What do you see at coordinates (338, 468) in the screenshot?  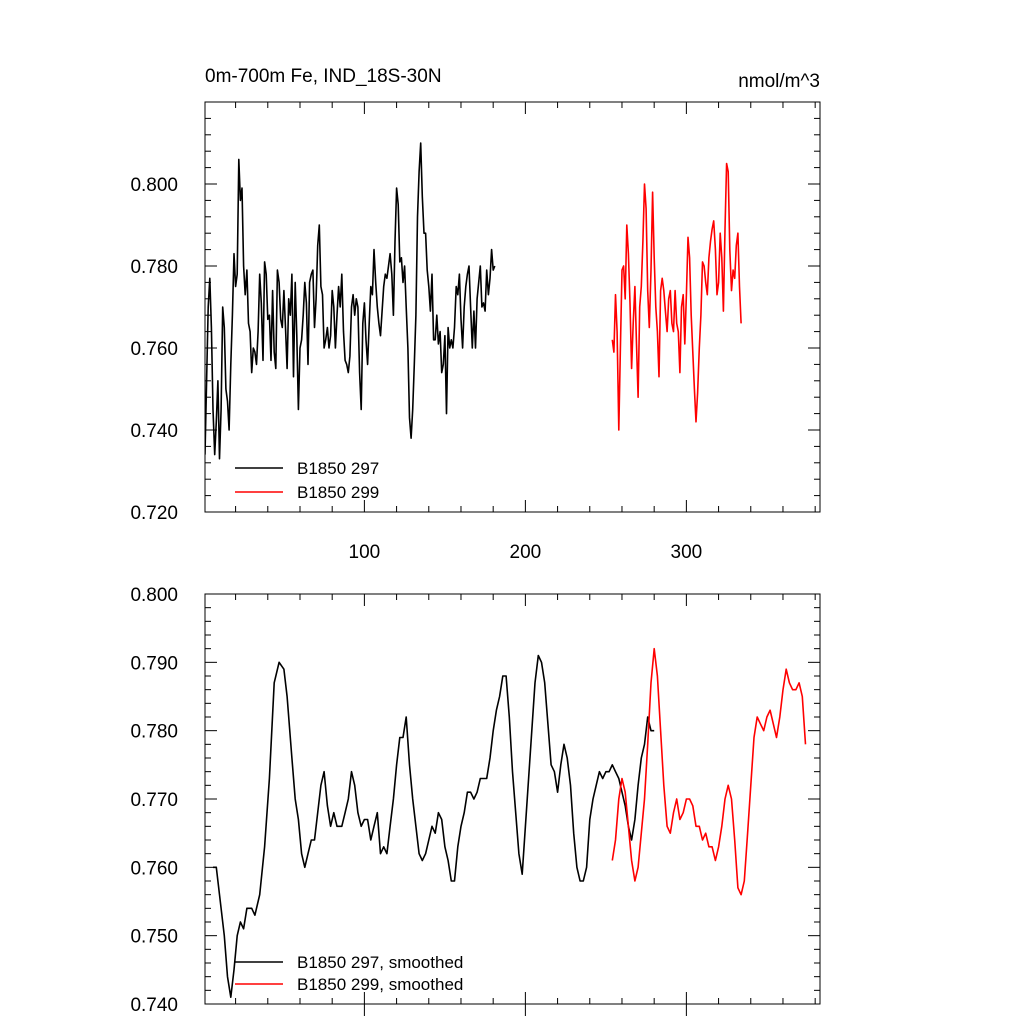 I see `legend-label-1: B1850 297` at bounding box center [338, 468].